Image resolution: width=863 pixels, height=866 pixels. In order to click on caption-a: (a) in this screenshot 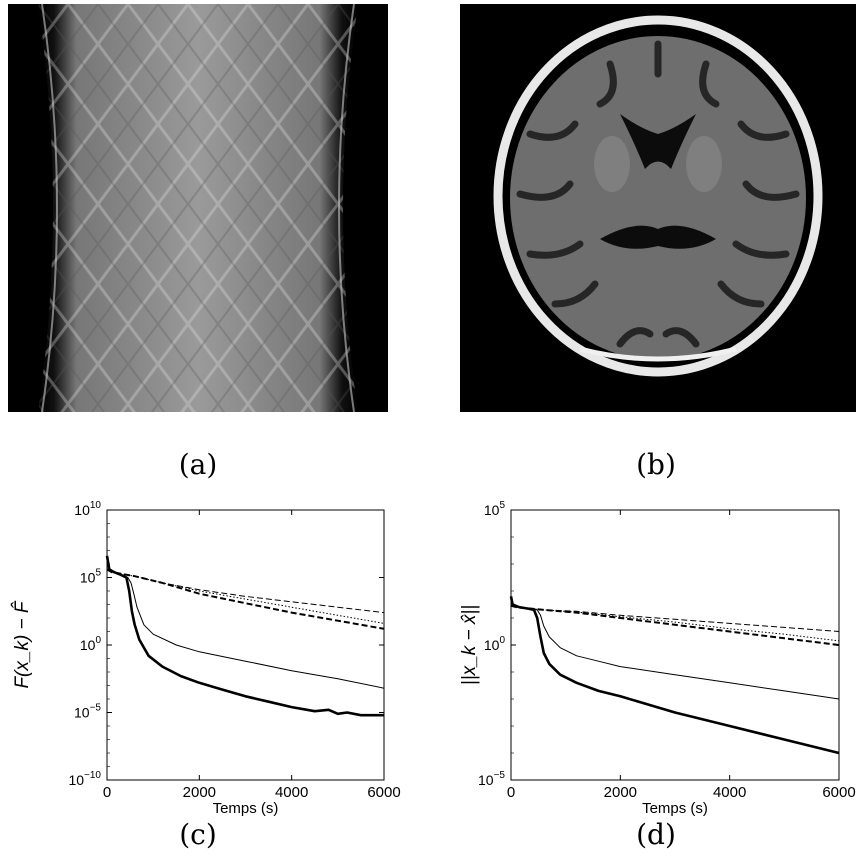, I will do `click(198, 464)`.